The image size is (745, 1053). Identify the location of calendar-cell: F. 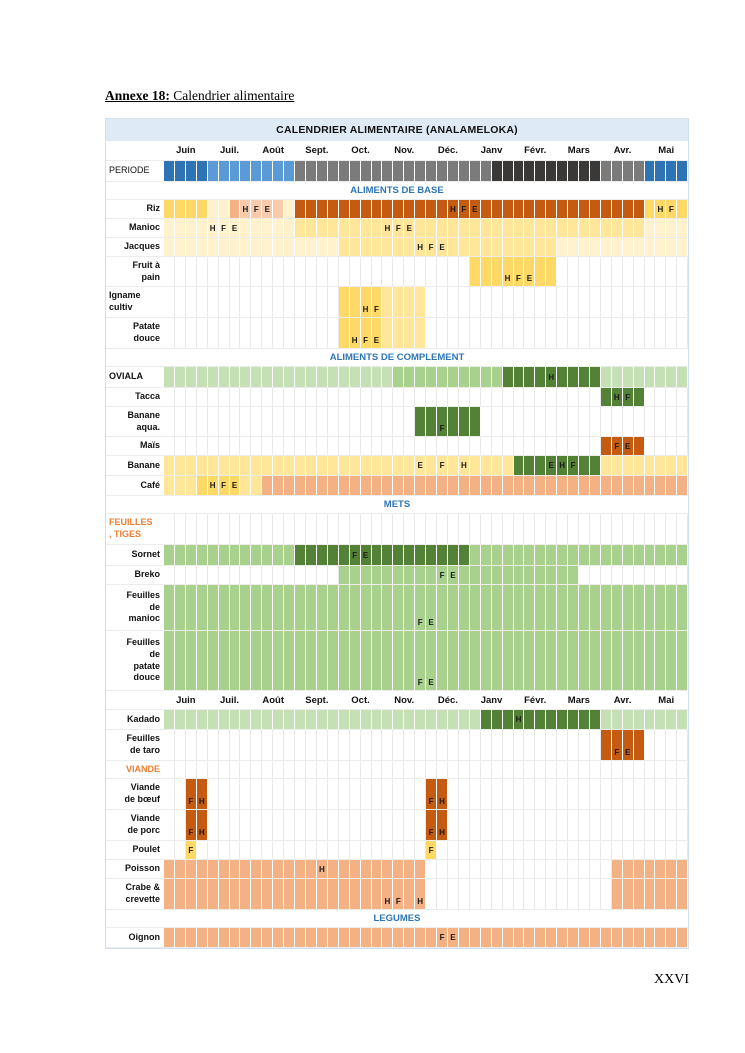
(432, 247).